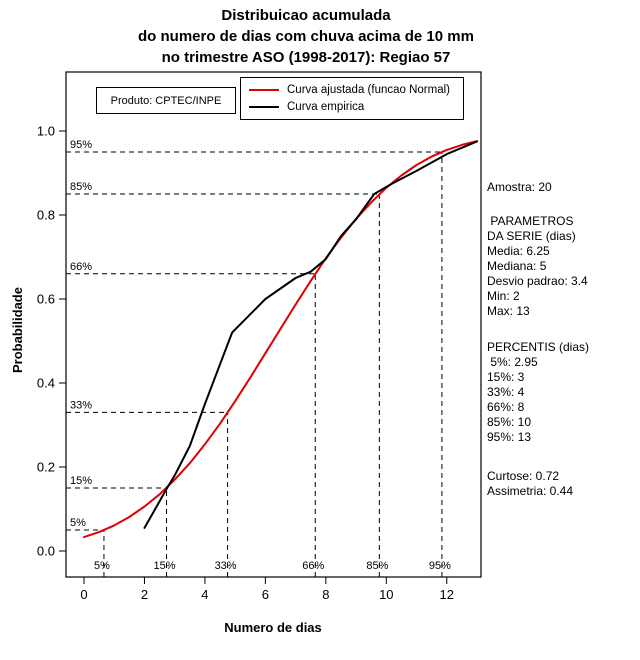 This screenshot has width=640, height=660. What do you see at coordinates (81, 187) in the screenshot?
I see `guide-label-left: 85%` at bounding box center [81, 187].